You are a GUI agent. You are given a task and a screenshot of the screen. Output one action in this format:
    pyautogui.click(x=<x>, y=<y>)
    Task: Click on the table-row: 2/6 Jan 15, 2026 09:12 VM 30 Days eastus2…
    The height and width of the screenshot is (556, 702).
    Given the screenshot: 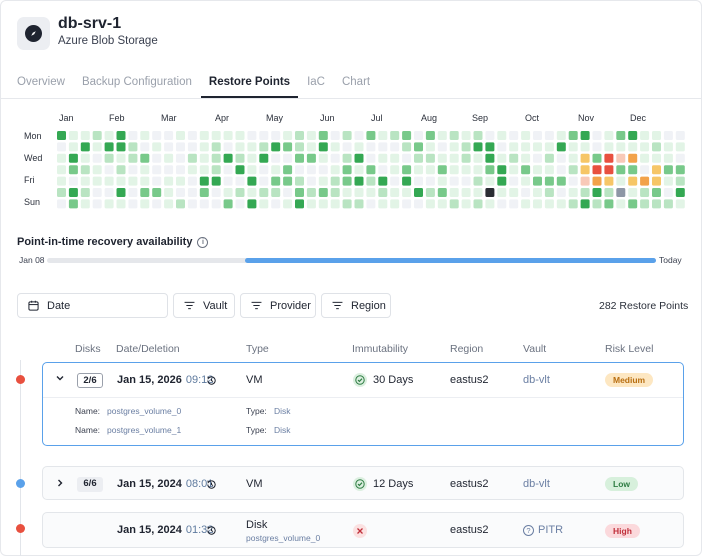 What is the action you would take?
    pyautogui.click(x=363, y=404)
    